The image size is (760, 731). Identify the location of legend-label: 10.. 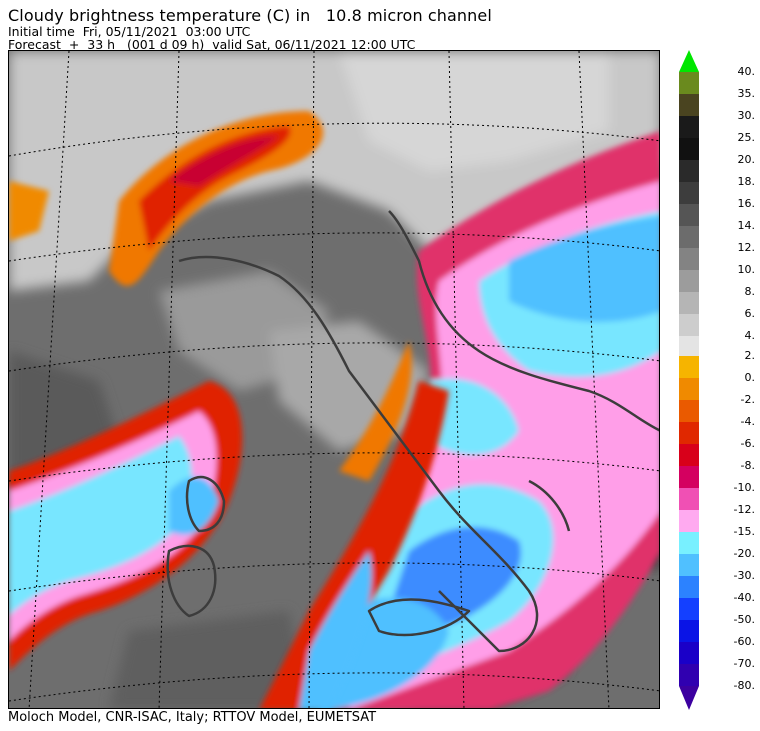
(746, 269).